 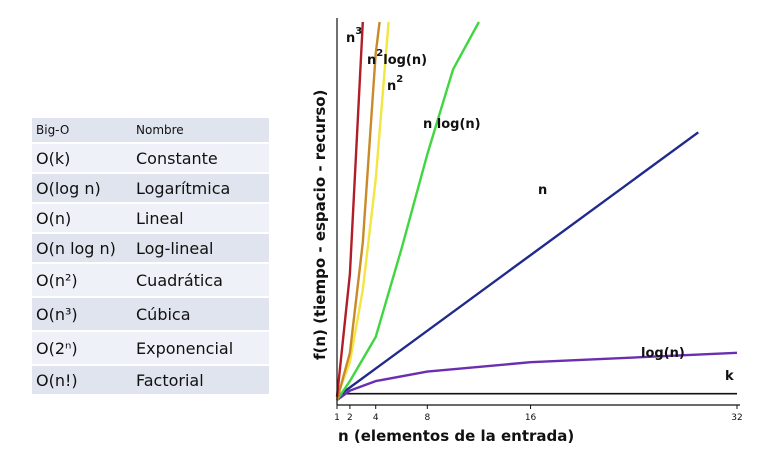 What do you see at coordinates (82, 349) in the screenshot?
I see `notation-cell: O(2ⁿ)` at bounding box center [82, 349].